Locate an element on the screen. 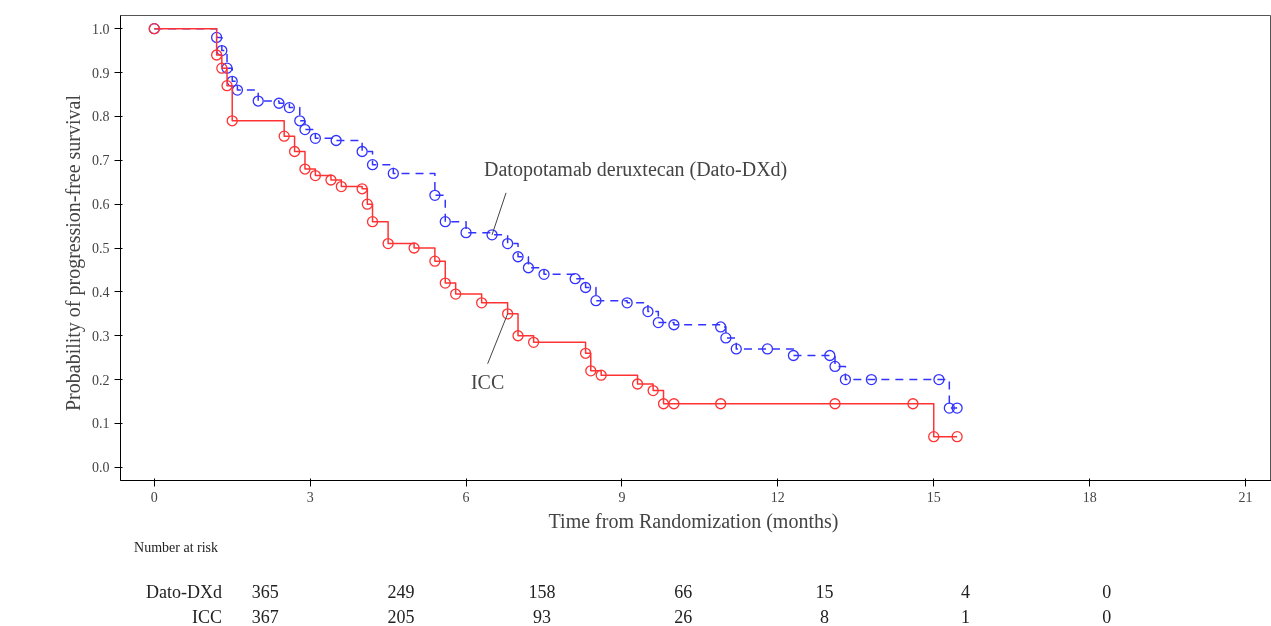  text: 158 is located at coordinates (542, 592).